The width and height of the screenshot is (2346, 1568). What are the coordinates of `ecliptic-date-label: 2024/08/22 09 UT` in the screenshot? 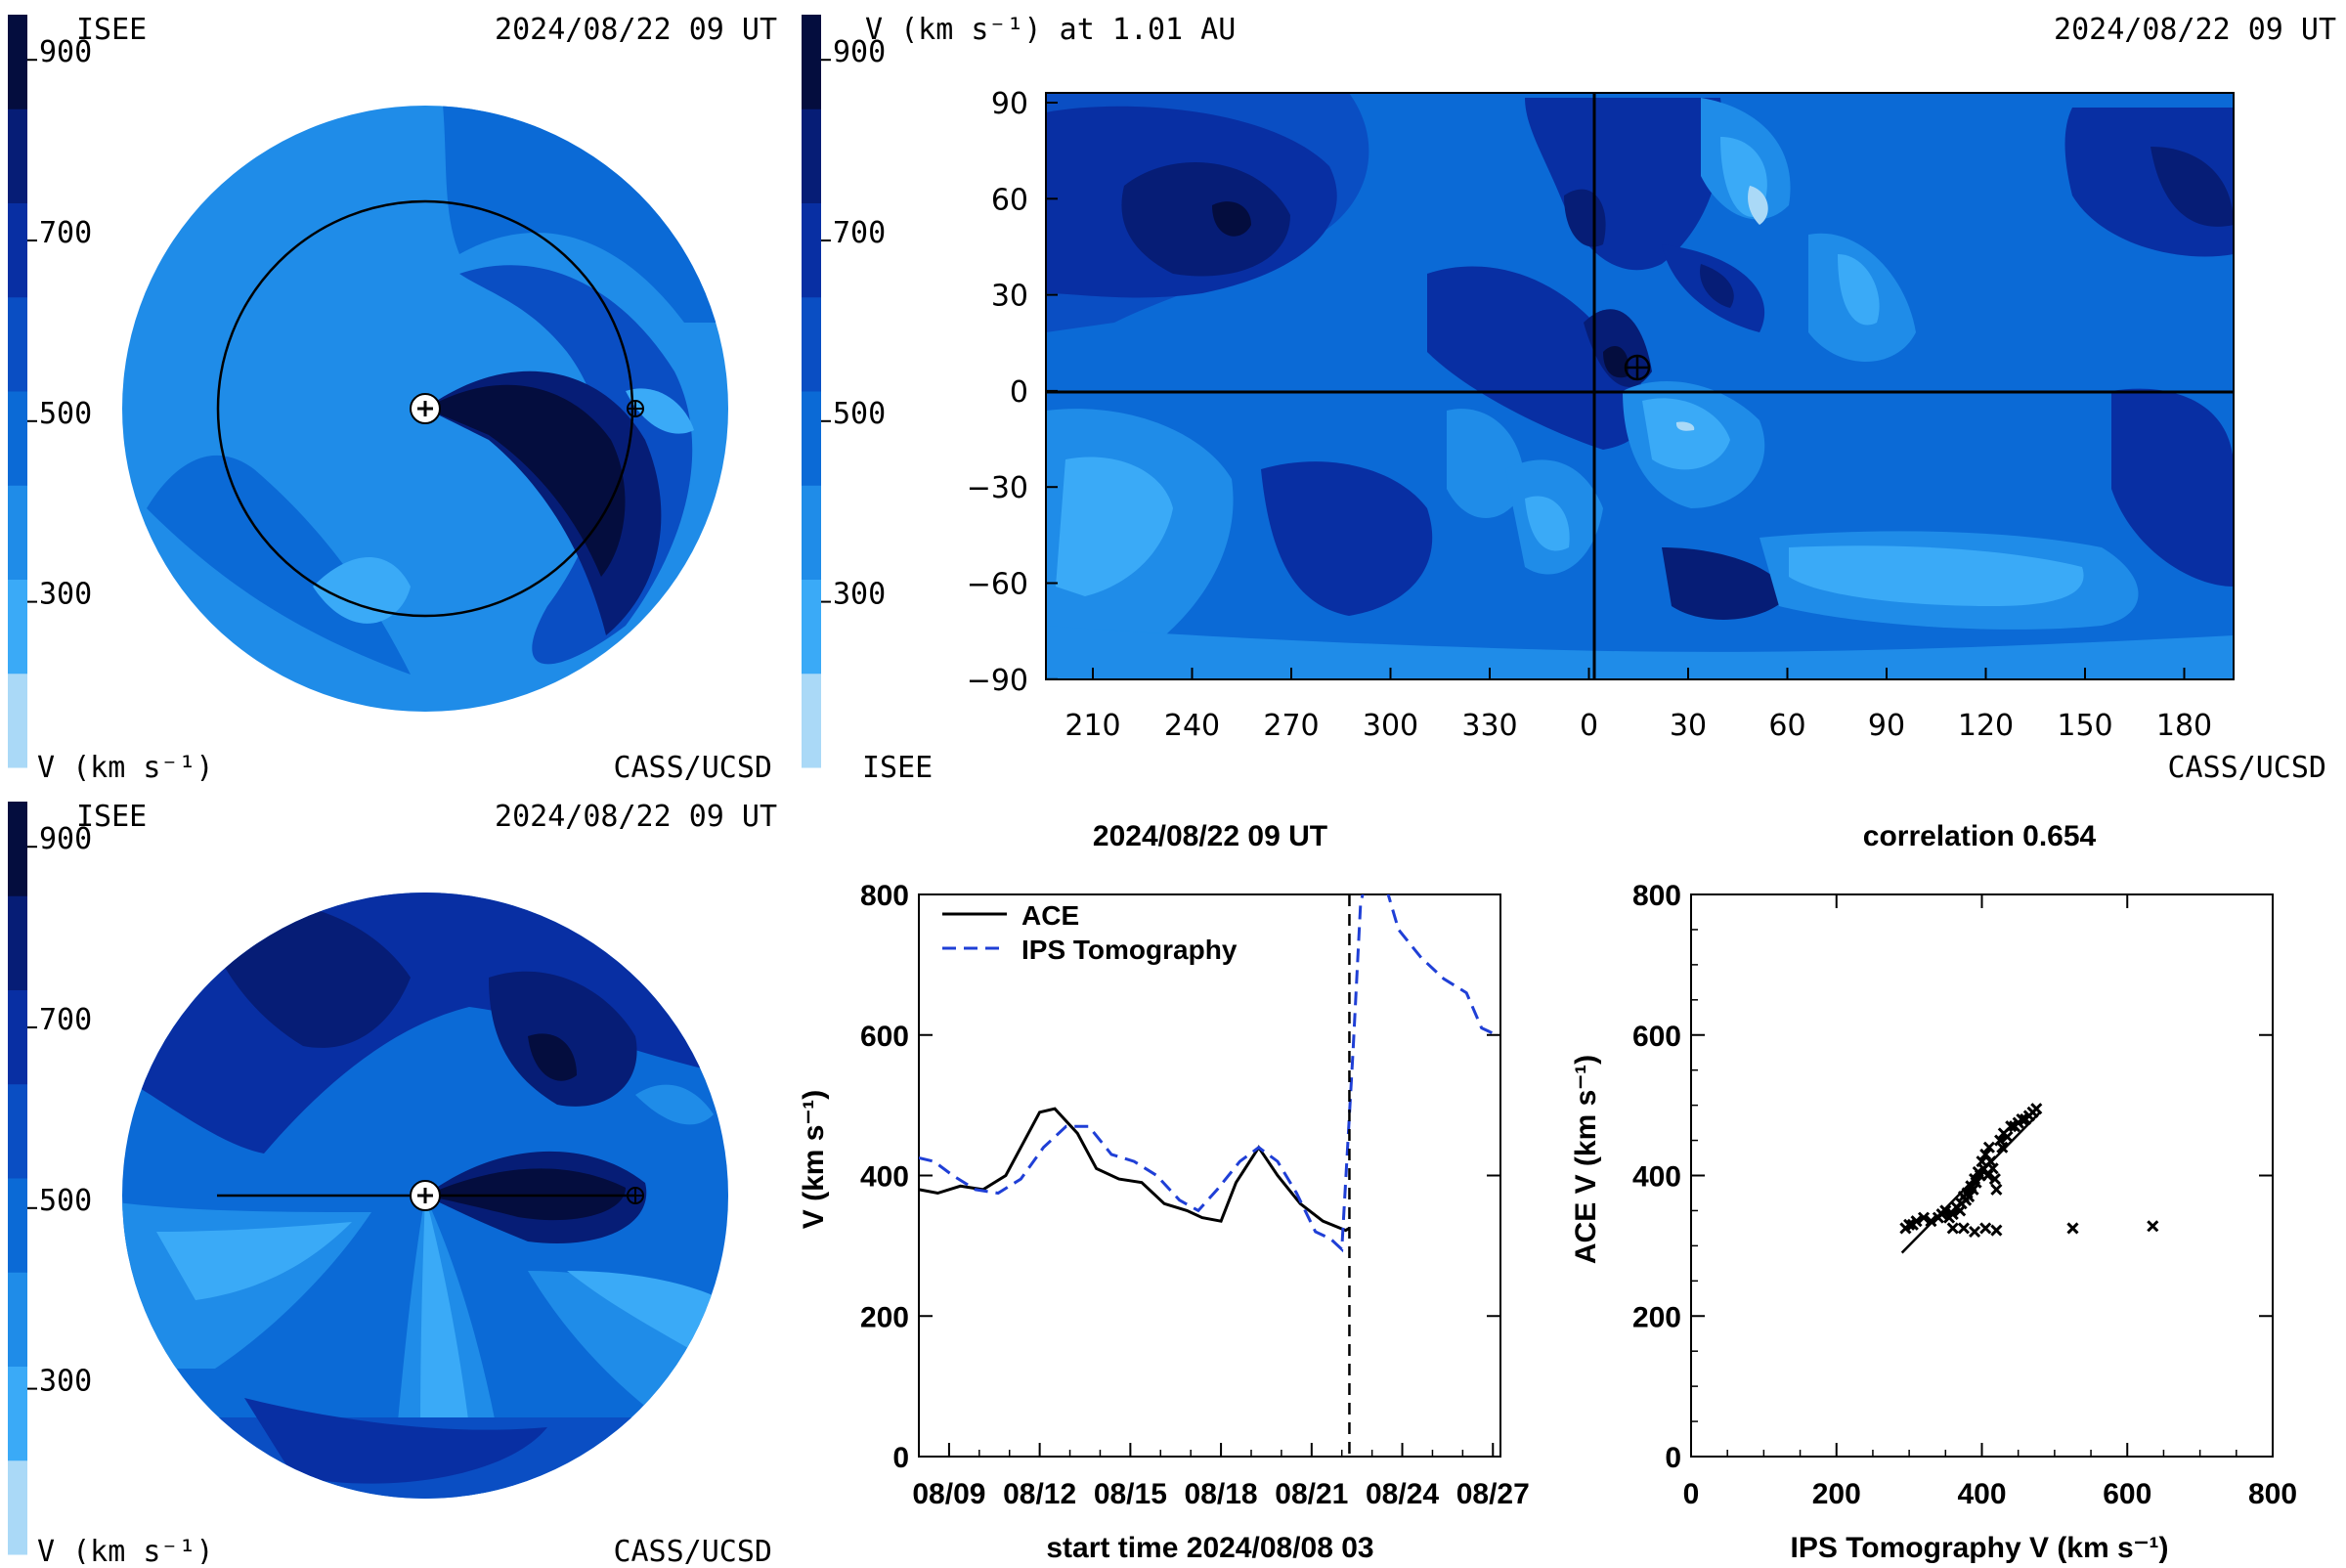 It's located at (636, 30).